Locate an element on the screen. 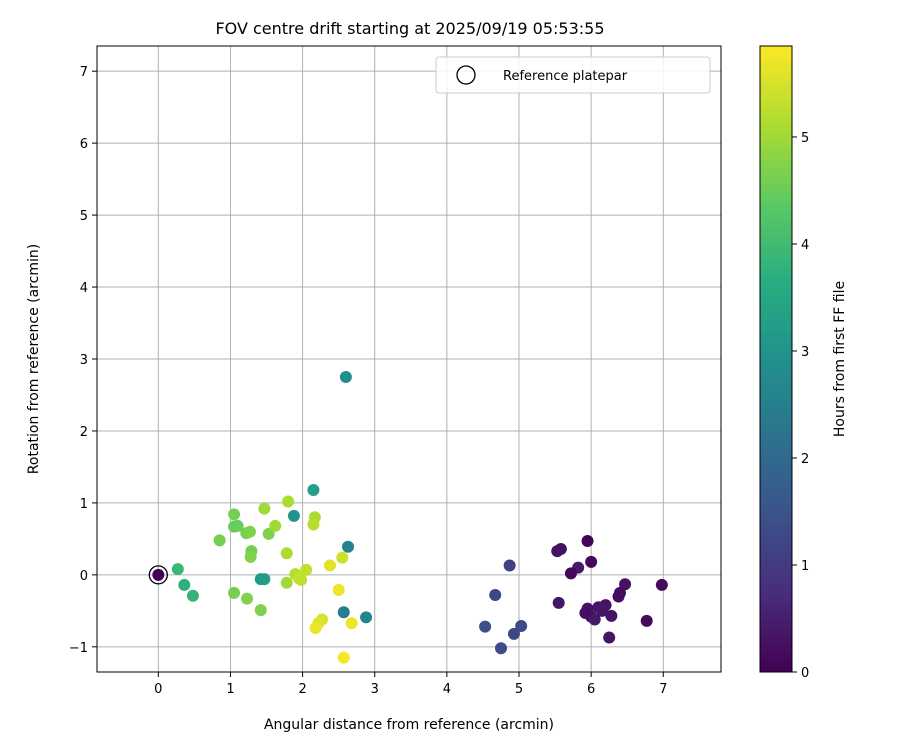 This screenshot has height=750, width=900. colorbar-tick-label: 1 is located at coordinates (805, 566).